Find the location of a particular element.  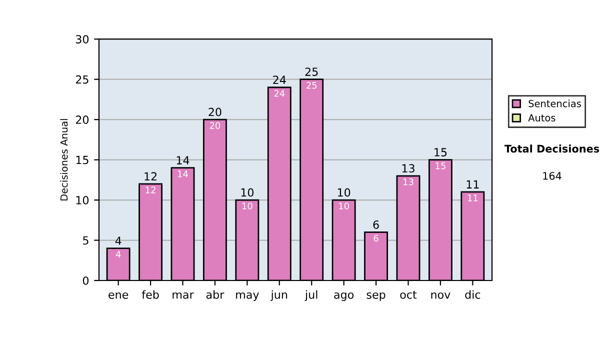

data-label: 15 is located at coordinates (441, 166).